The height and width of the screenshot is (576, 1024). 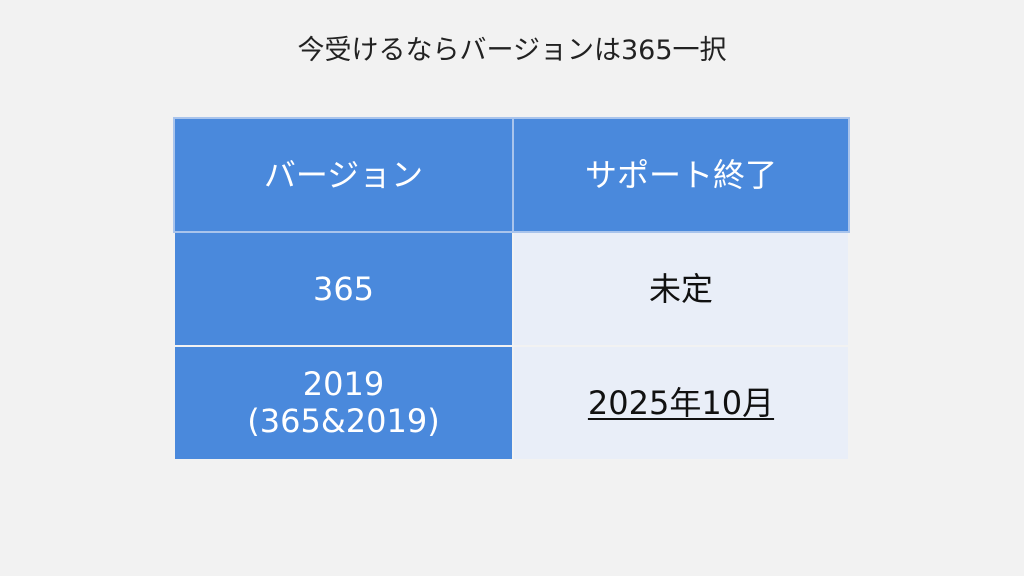 What do you see at coordinates (343, 421) in the screenshot?
I see `version-sub-label: (365&2019)` at bounding box center [343, 421].